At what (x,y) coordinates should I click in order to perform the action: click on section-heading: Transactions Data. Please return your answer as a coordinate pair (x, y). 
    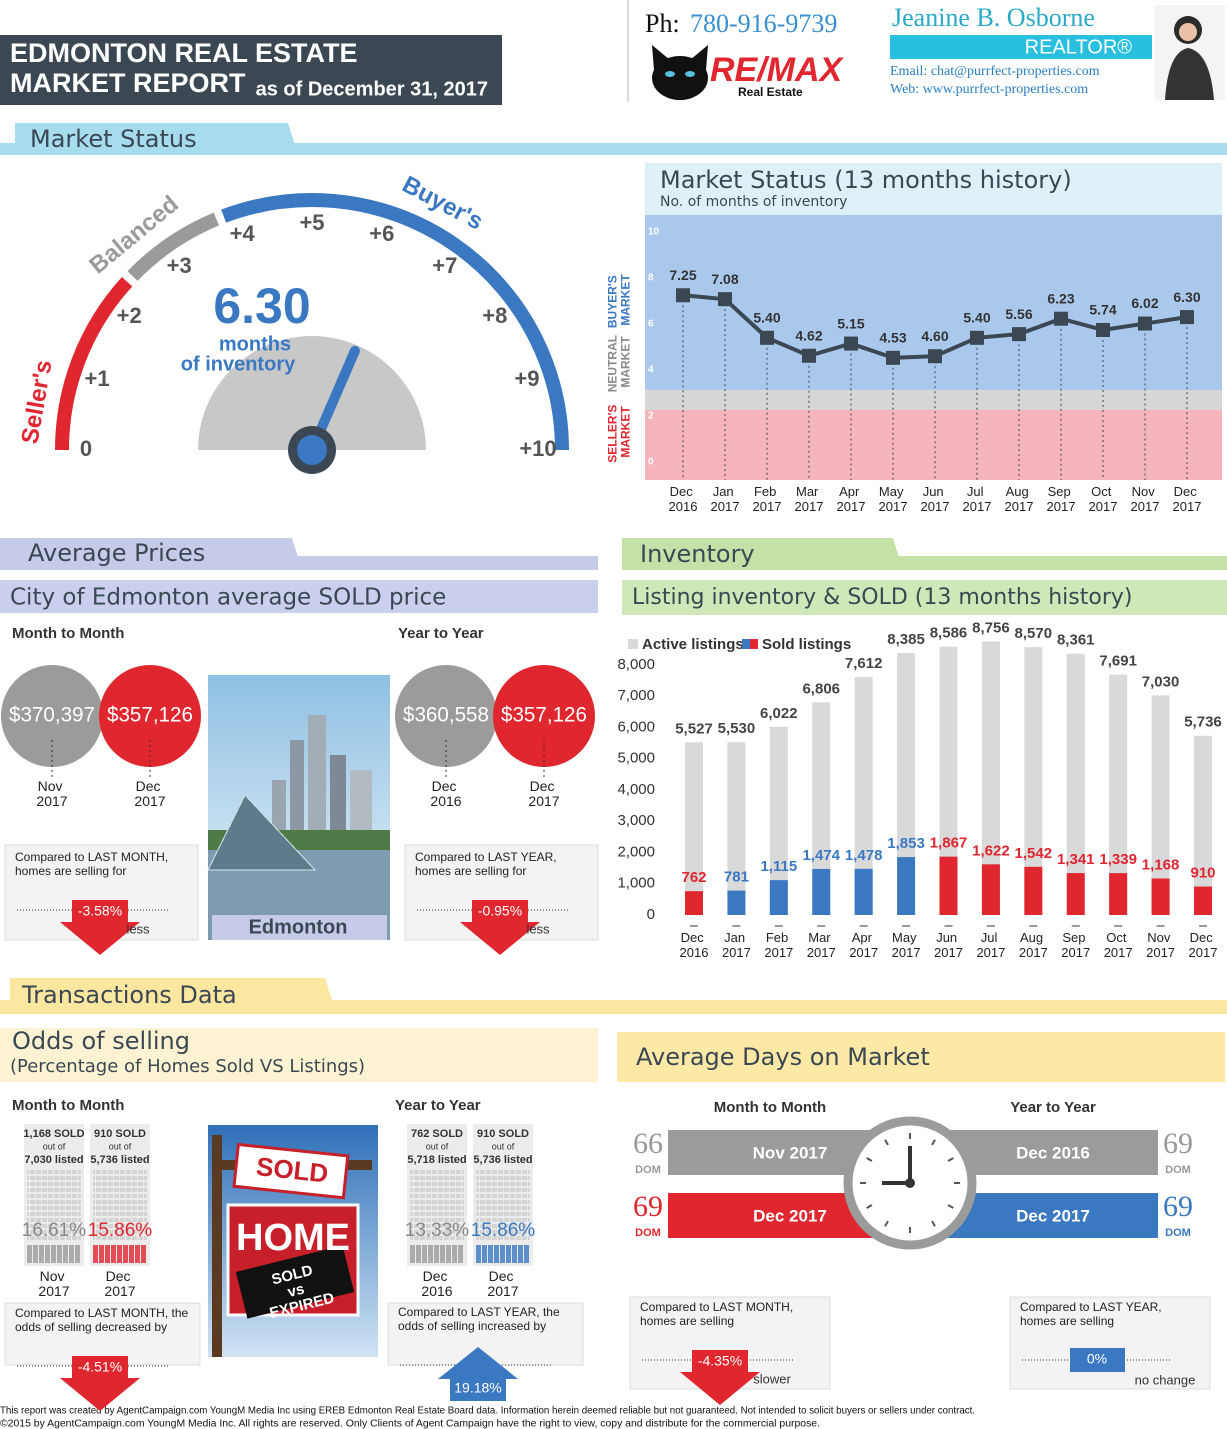
    Looking at the image, I should click on (129, 995).